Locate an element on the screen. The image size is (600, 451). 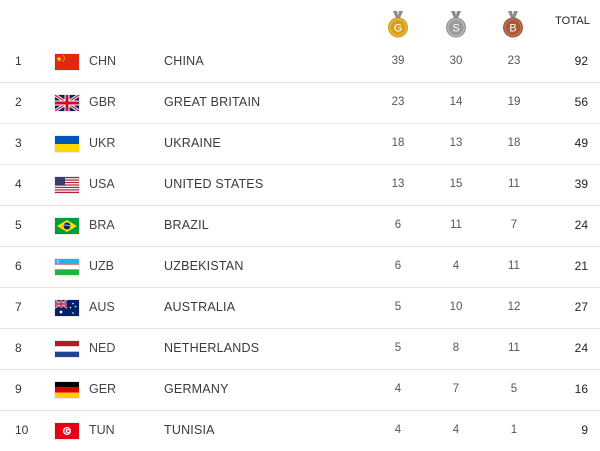
total-count-cell: 9 is located at coordinates (584, 430).